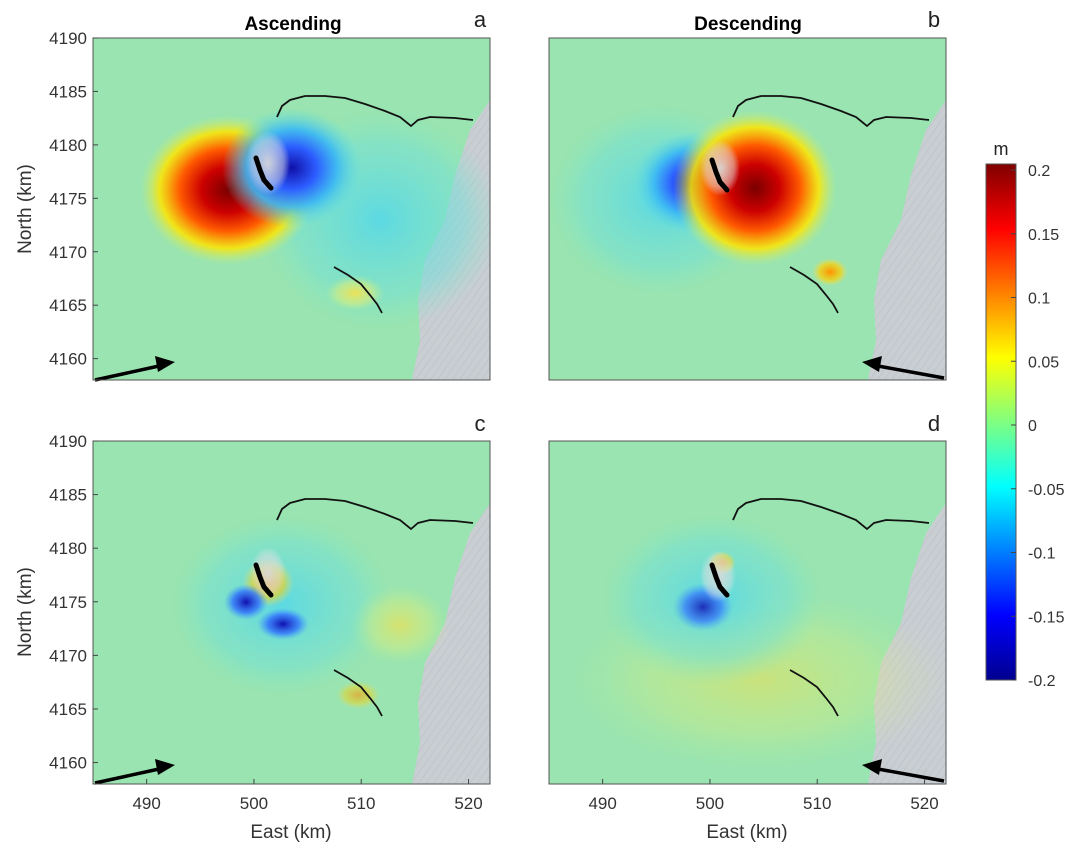 This screenshot has height=846, width=1088. Describe the element at coordinates (1039, 299) in the screenshot. I see `colorbar-tick-label: 0.1` at that location.